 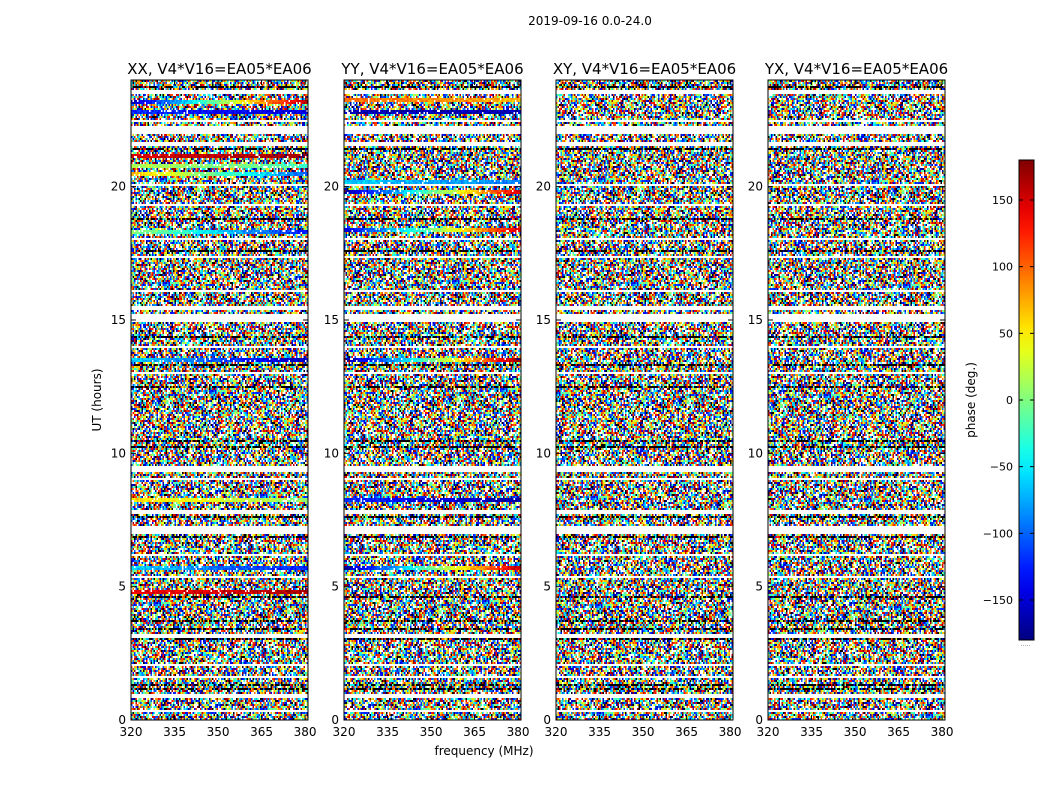 I want to click on colorbar-tick-label: −50, so click(x=1001, y=467).